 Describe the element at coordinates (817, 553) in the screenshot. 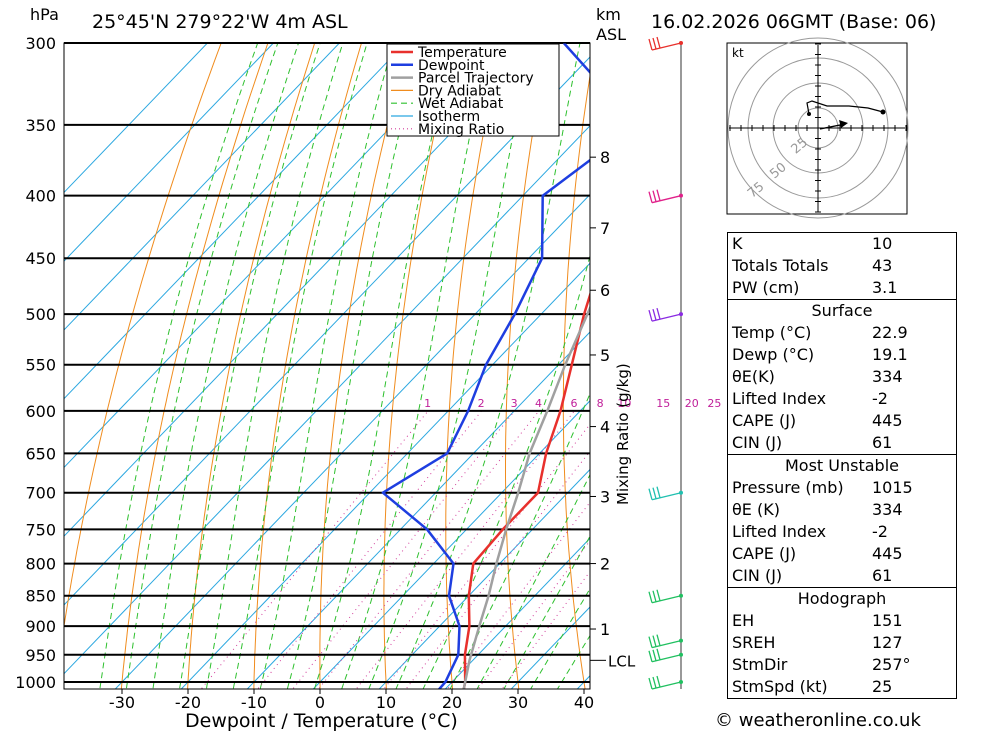

I see `row-mu-cape: CAPE (J) 445` at that location.